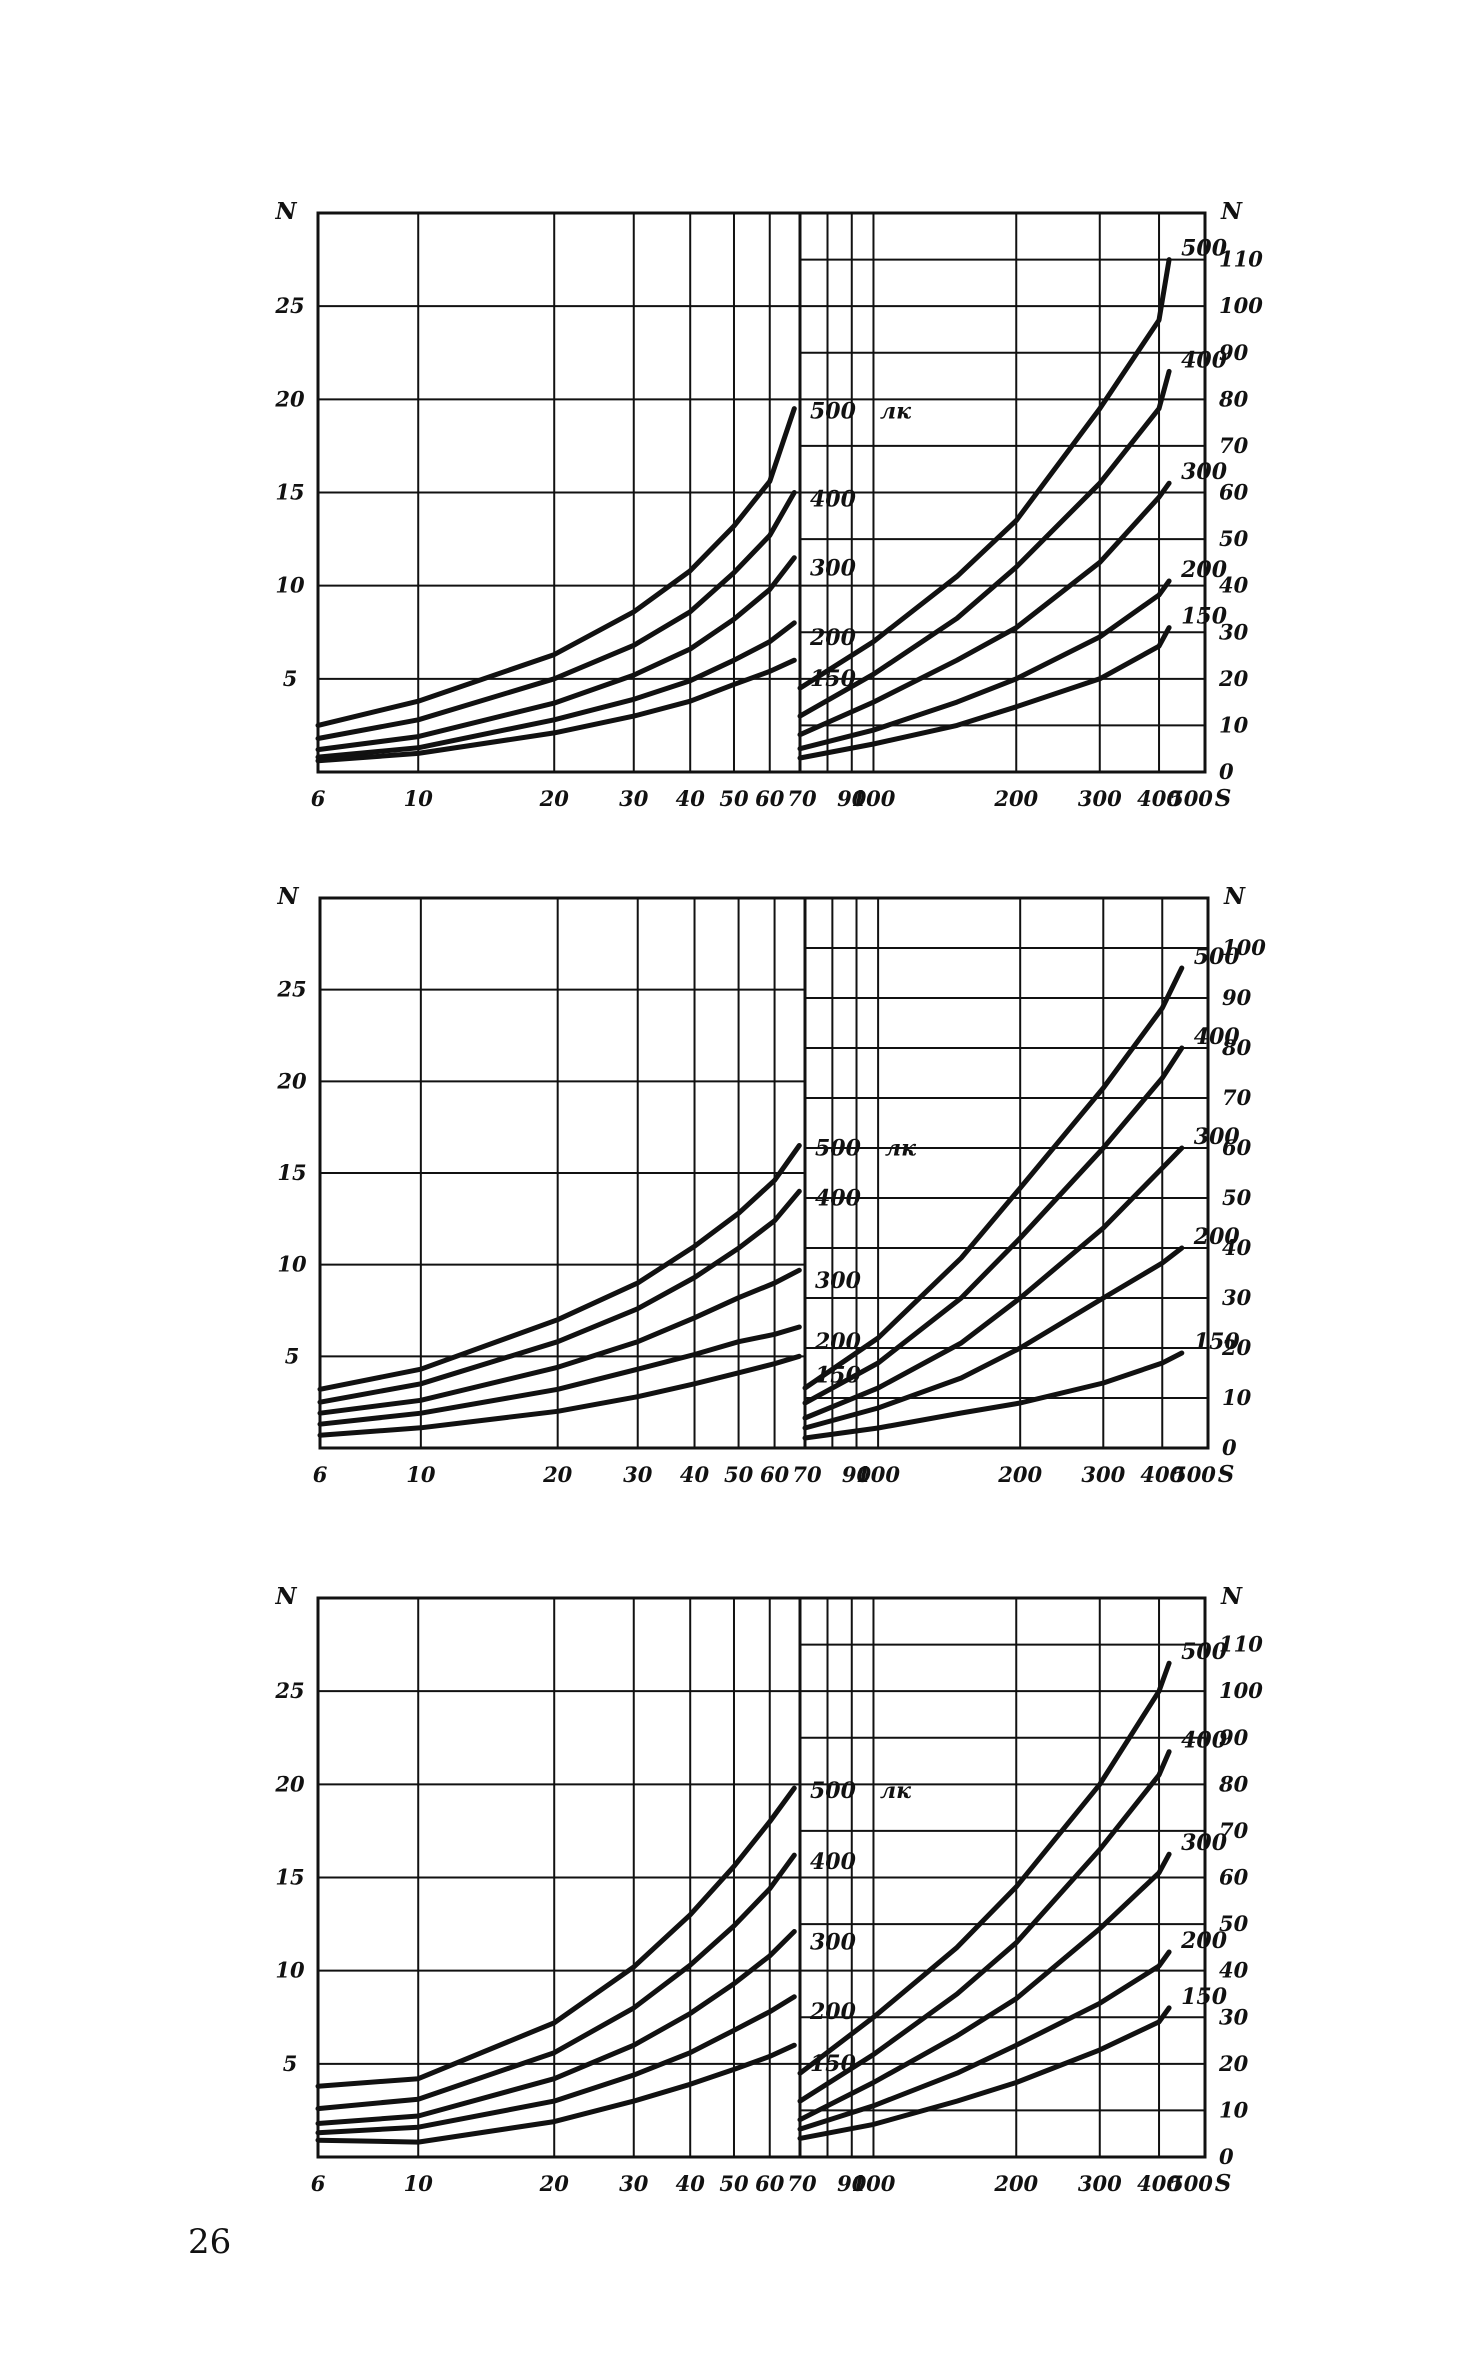  What do you see at coordinates (210, 2242) in the screenshot?
I see `page-number: 26` at bounding box center [210, 2242].